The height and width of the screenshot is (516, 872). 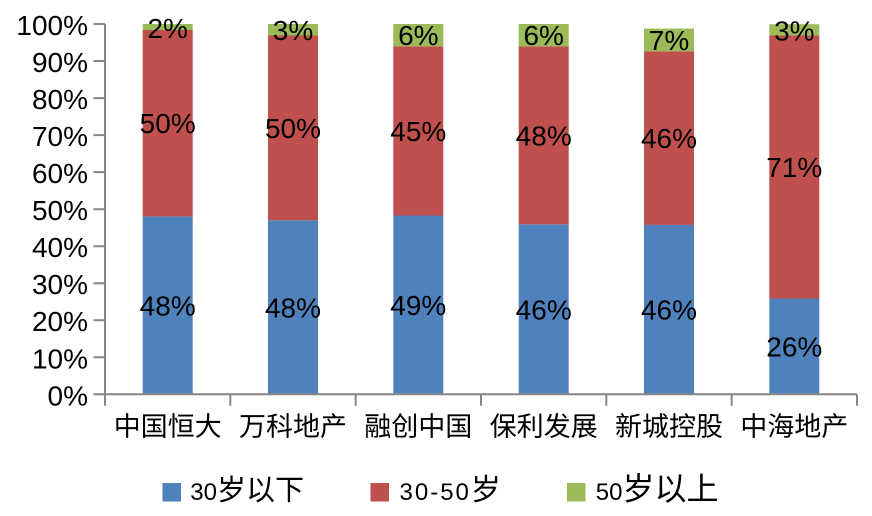 What do you see at coordinates (60, 99) in the screenshot?
I see `svg-text: 80%` at bounding box center [60, 99].